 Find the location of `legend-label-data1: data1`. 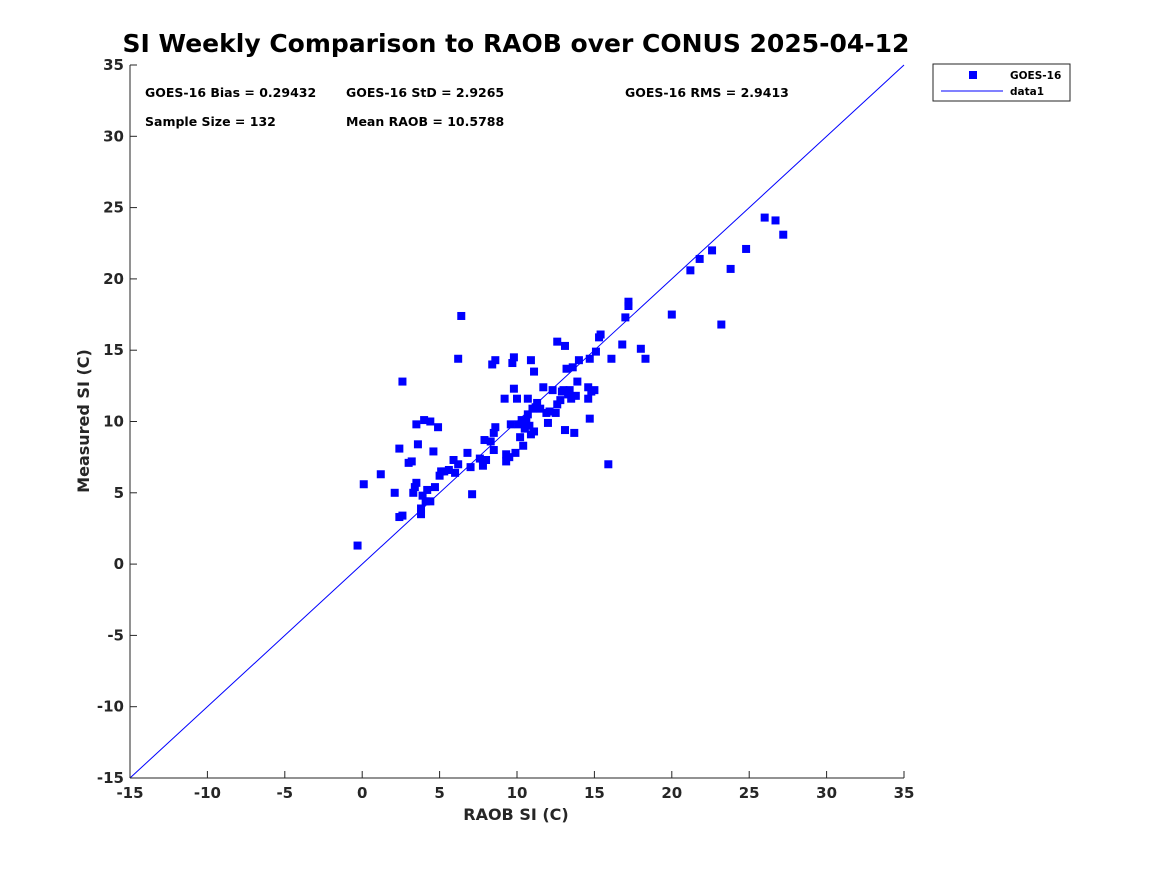

legend-label-data1: data1 is located at coordinates (1027, 92).